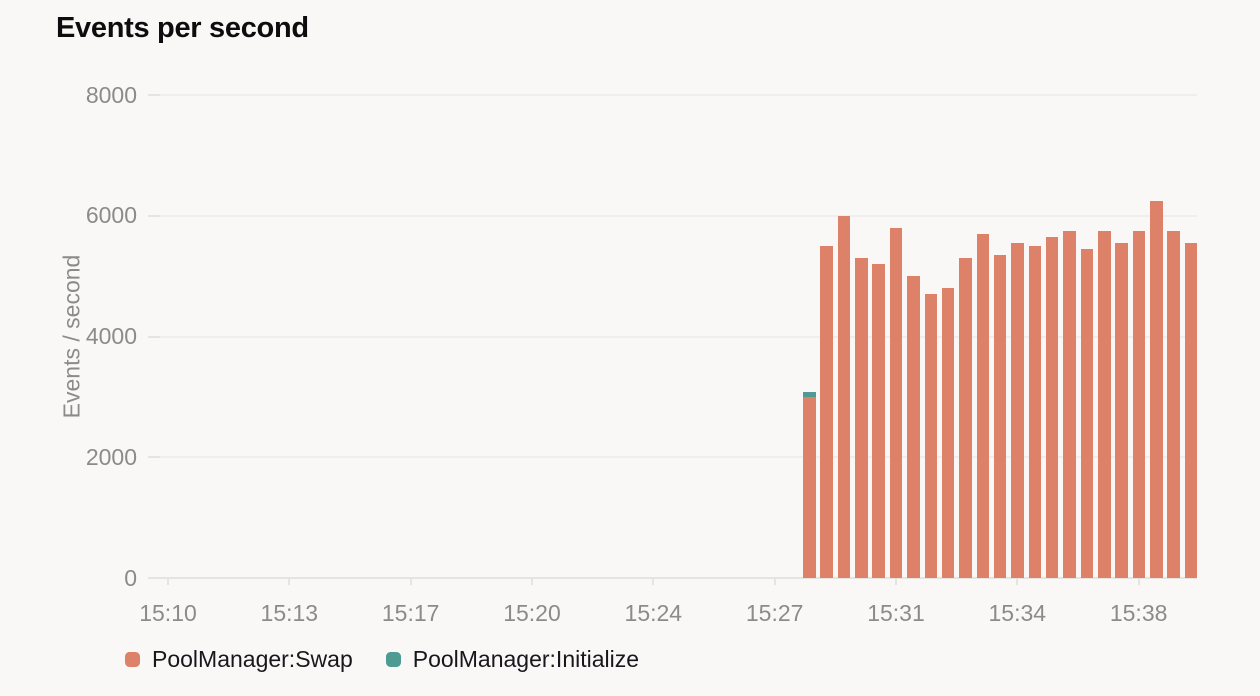 This screenshot has width=1260, height=696. Describe the element at coordinates (678, 578) in the screenshot. I see `x-axis-line` at that location.